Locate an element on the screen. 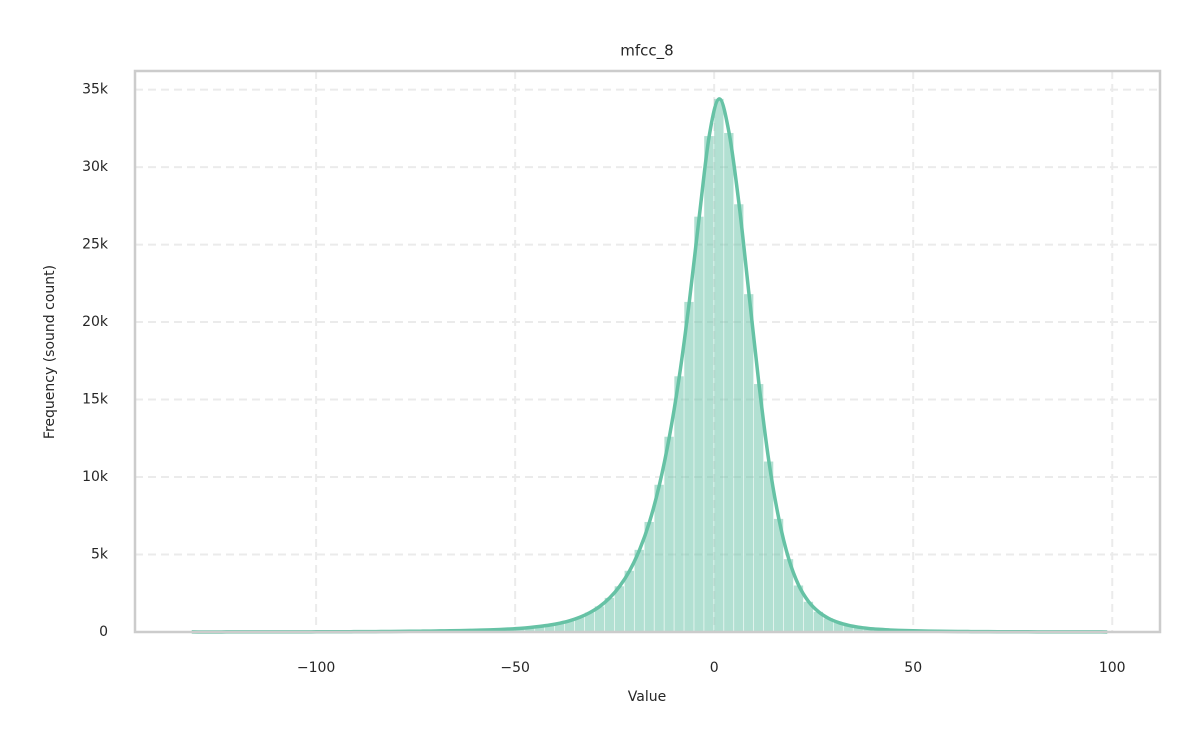 This screenshot has height=750, width=1200. y-tick-label: 0 is located at coordinates (103, 632).